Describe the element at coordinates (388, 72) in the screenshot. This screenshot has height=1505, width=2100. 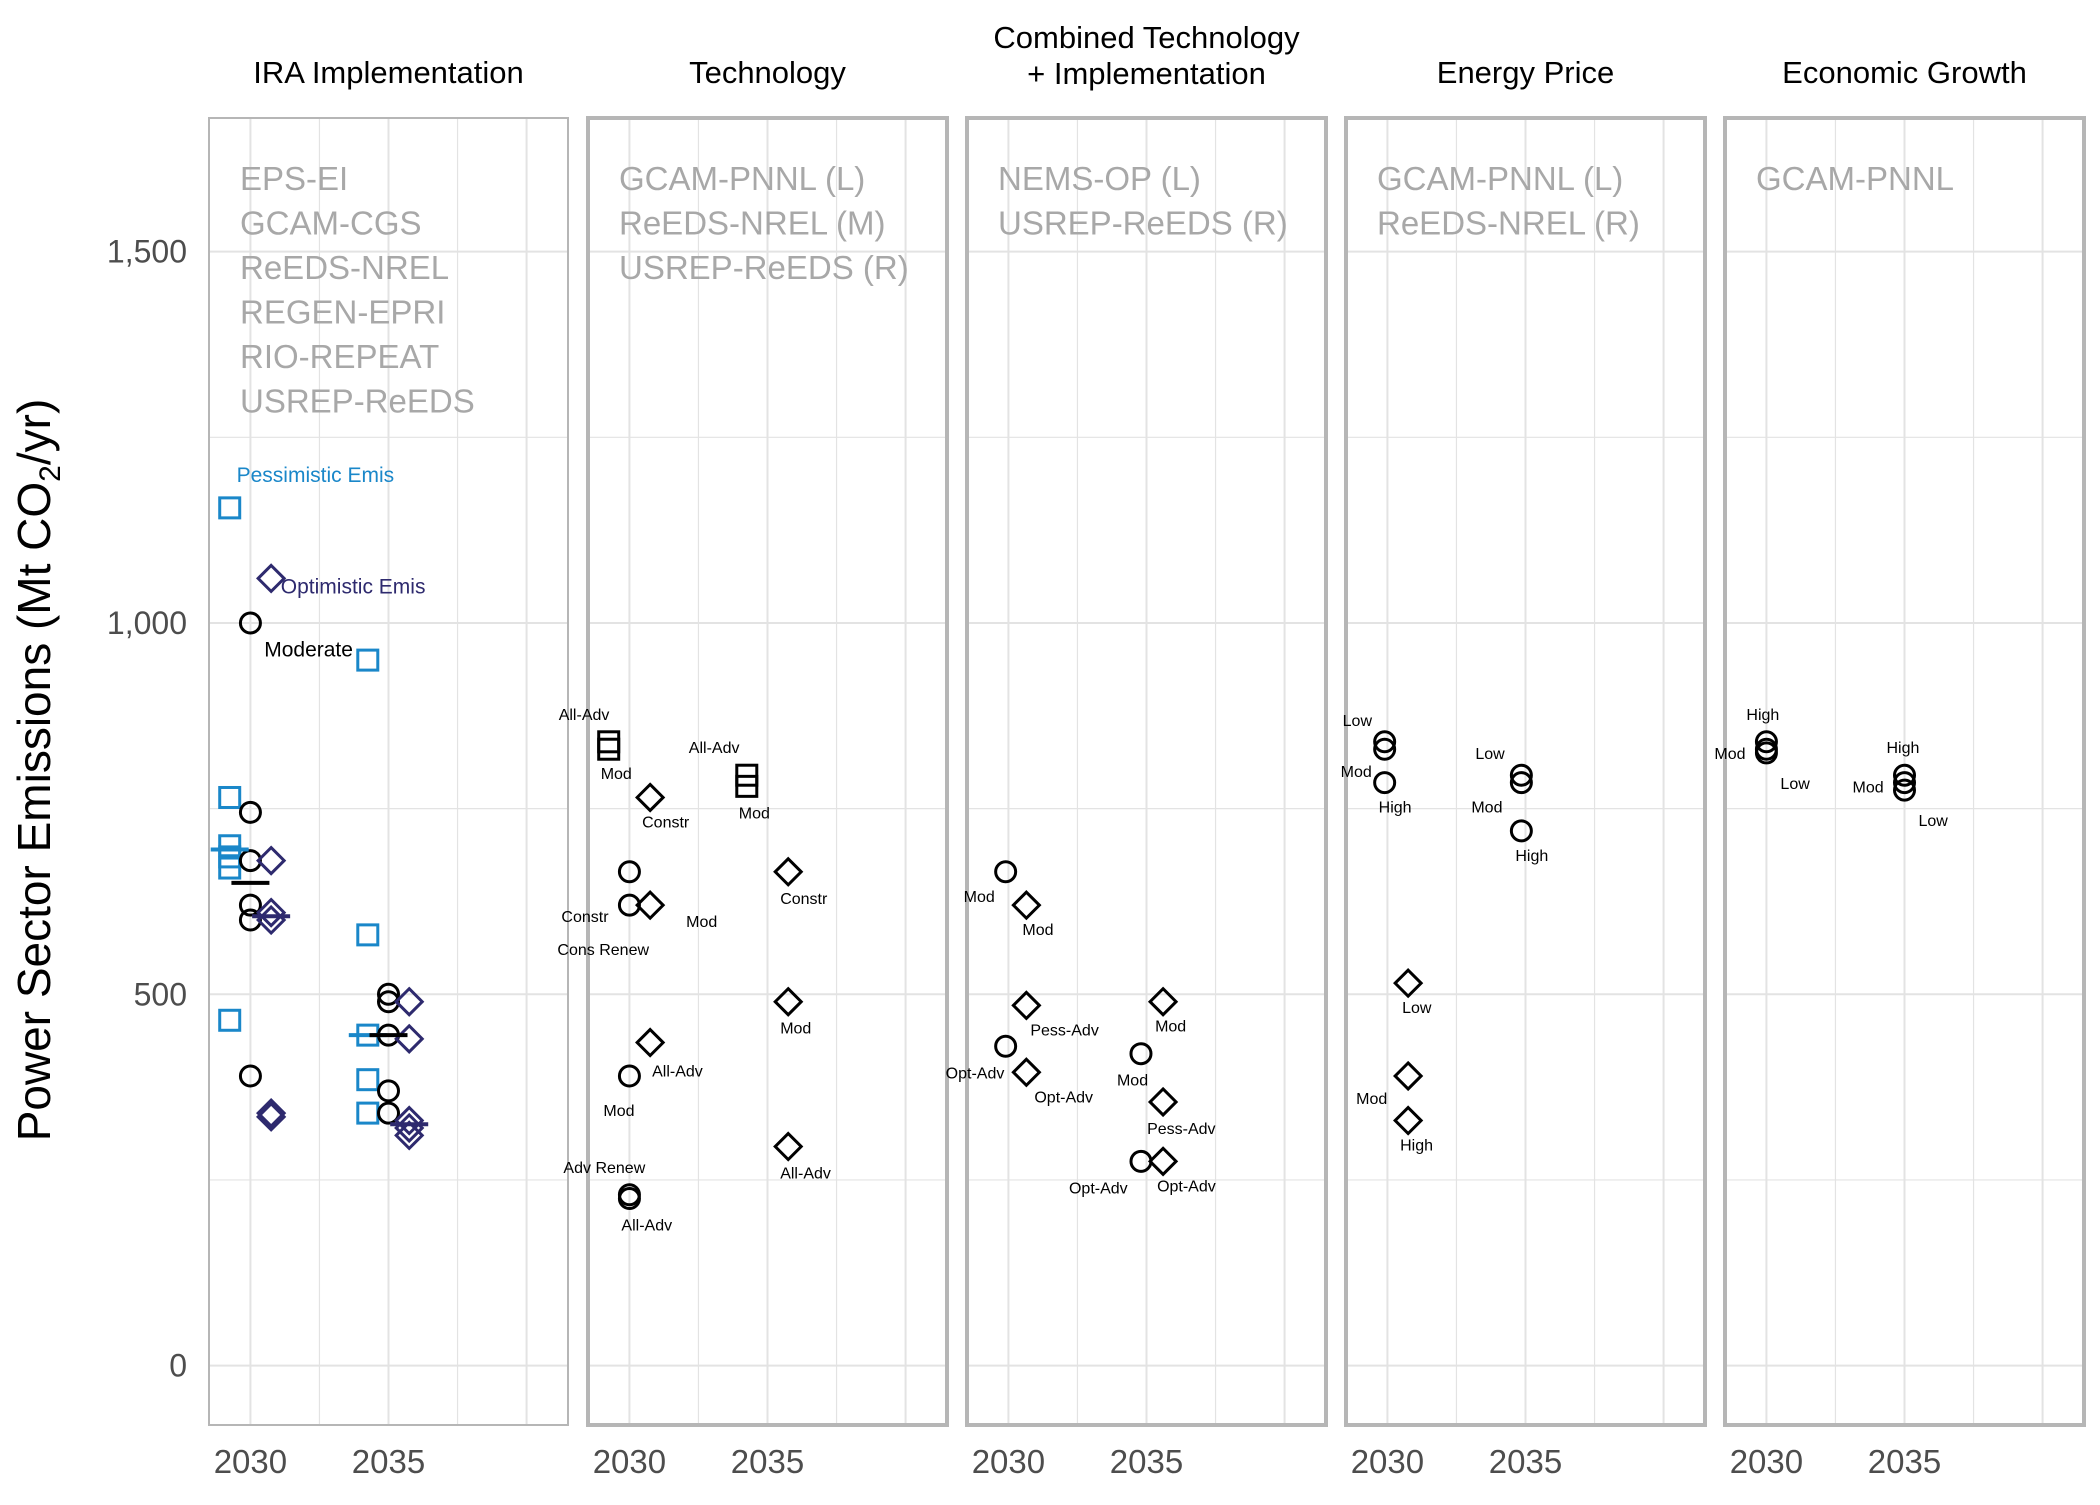
I see `panel-title: IRA Implementation` at that location.